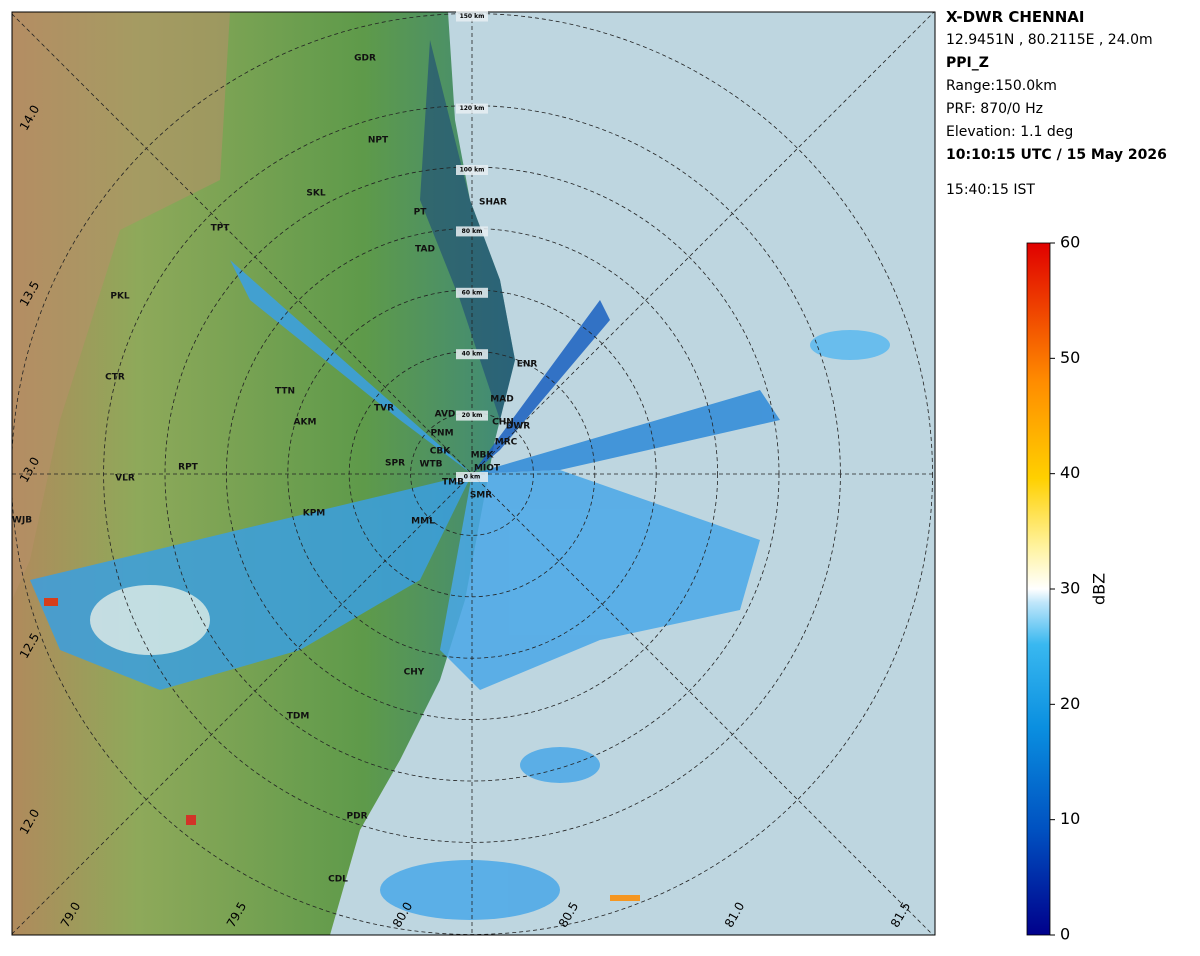  Describe the element at coordinates (338, 880) in the screenshot. I see `station-label: CDL` at that location.